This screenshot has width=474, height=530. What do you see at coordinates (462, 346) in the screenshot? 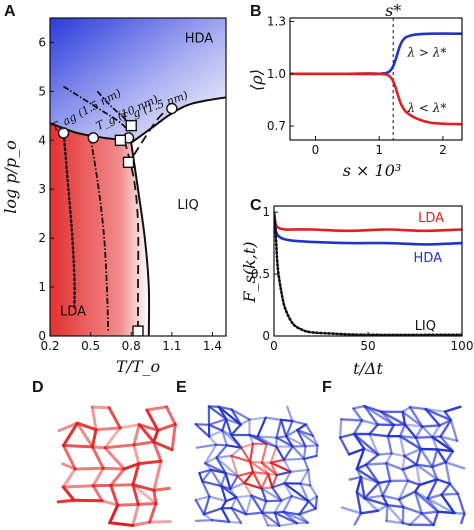
I see `x-tick-label: 100` at bounding box center [462, 346].